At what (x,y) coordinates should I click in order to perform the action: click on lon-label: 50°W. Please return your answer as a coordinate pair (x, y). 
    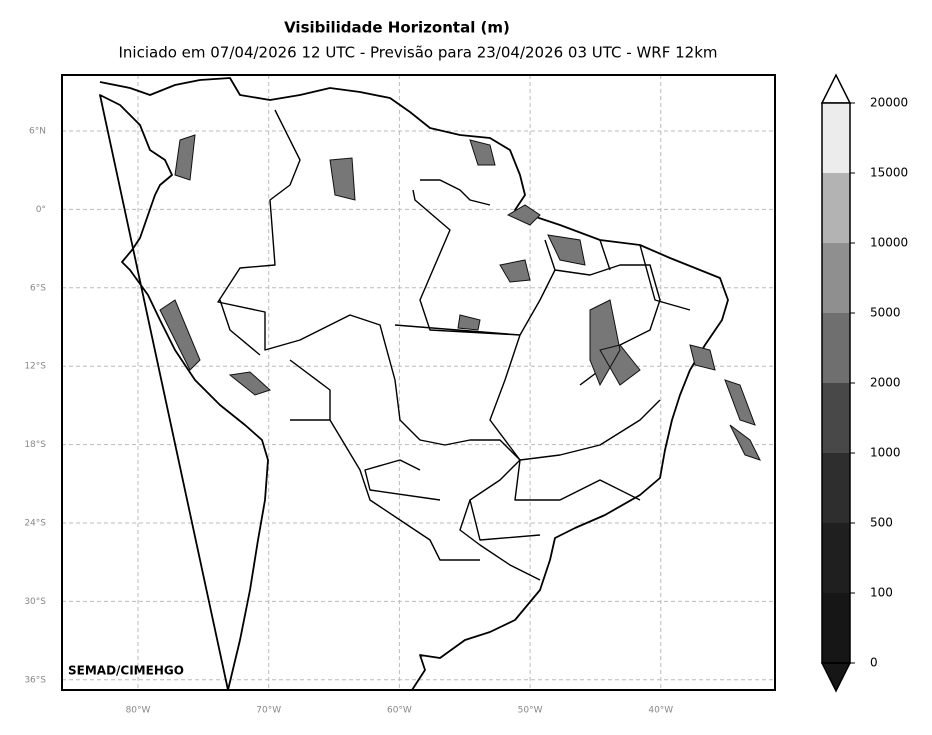
    Looking at the image, I should click on (530, 711).